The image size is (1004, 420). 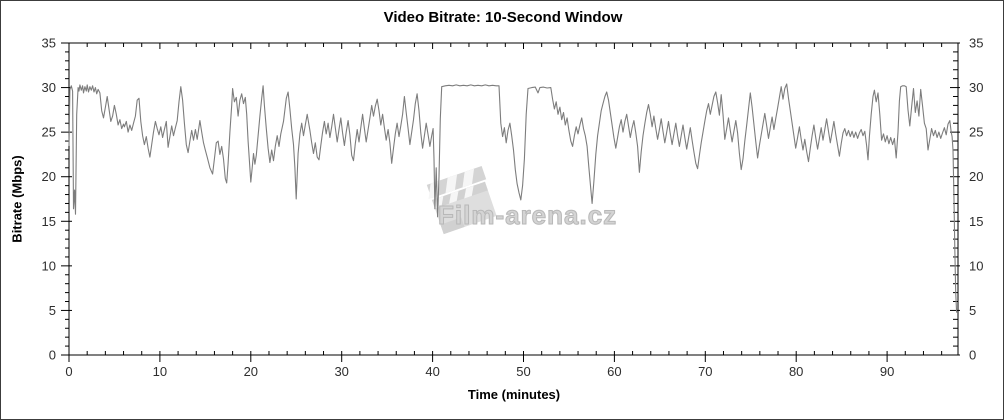 What do you see at coordinates (527, 215) in the screenshot?
I see `watermark-text: Film-arena.cz` at bounding box center [527, 215].